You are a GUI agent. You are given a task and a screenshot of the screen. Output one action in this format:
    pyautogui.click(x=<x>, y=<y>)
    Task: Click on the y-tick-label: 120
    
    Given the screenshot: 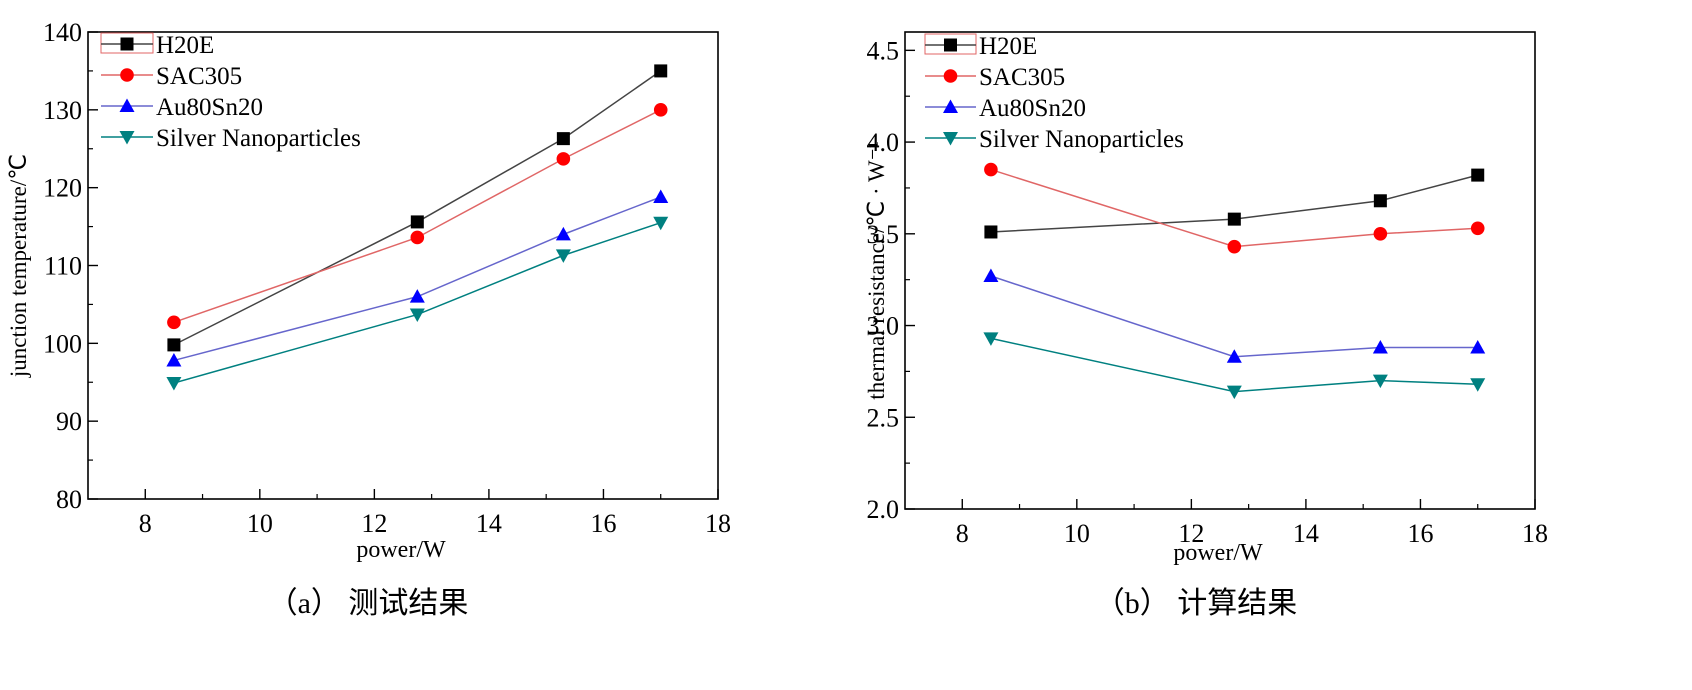 What is the action you would take?
    pyautogui.click(x=62, y=188)
    